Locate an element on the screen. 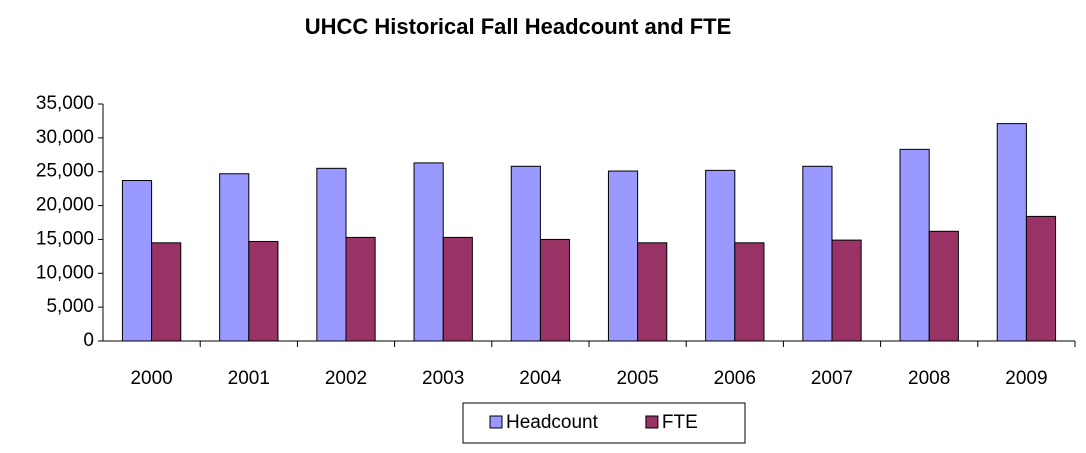  x-tick-label: 2000 is located at coordinates (151, 378).